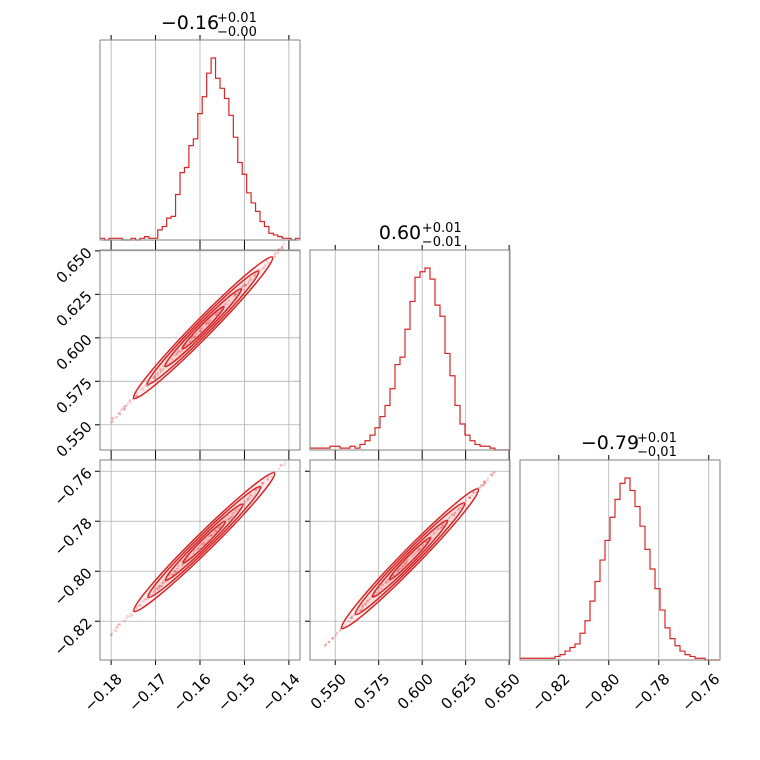 The image size is (760, 760). I want to click on histogram-p3, so click(620, 569).